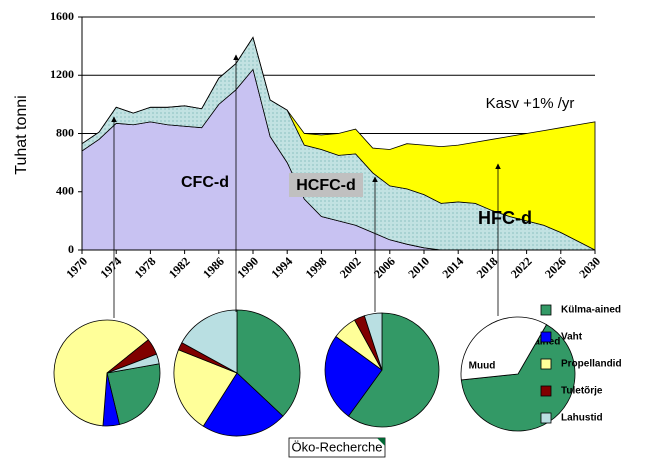  Describe the element at coordinates (65, 132) in the screenshot. I see `y-tick-label: 800` at that location.